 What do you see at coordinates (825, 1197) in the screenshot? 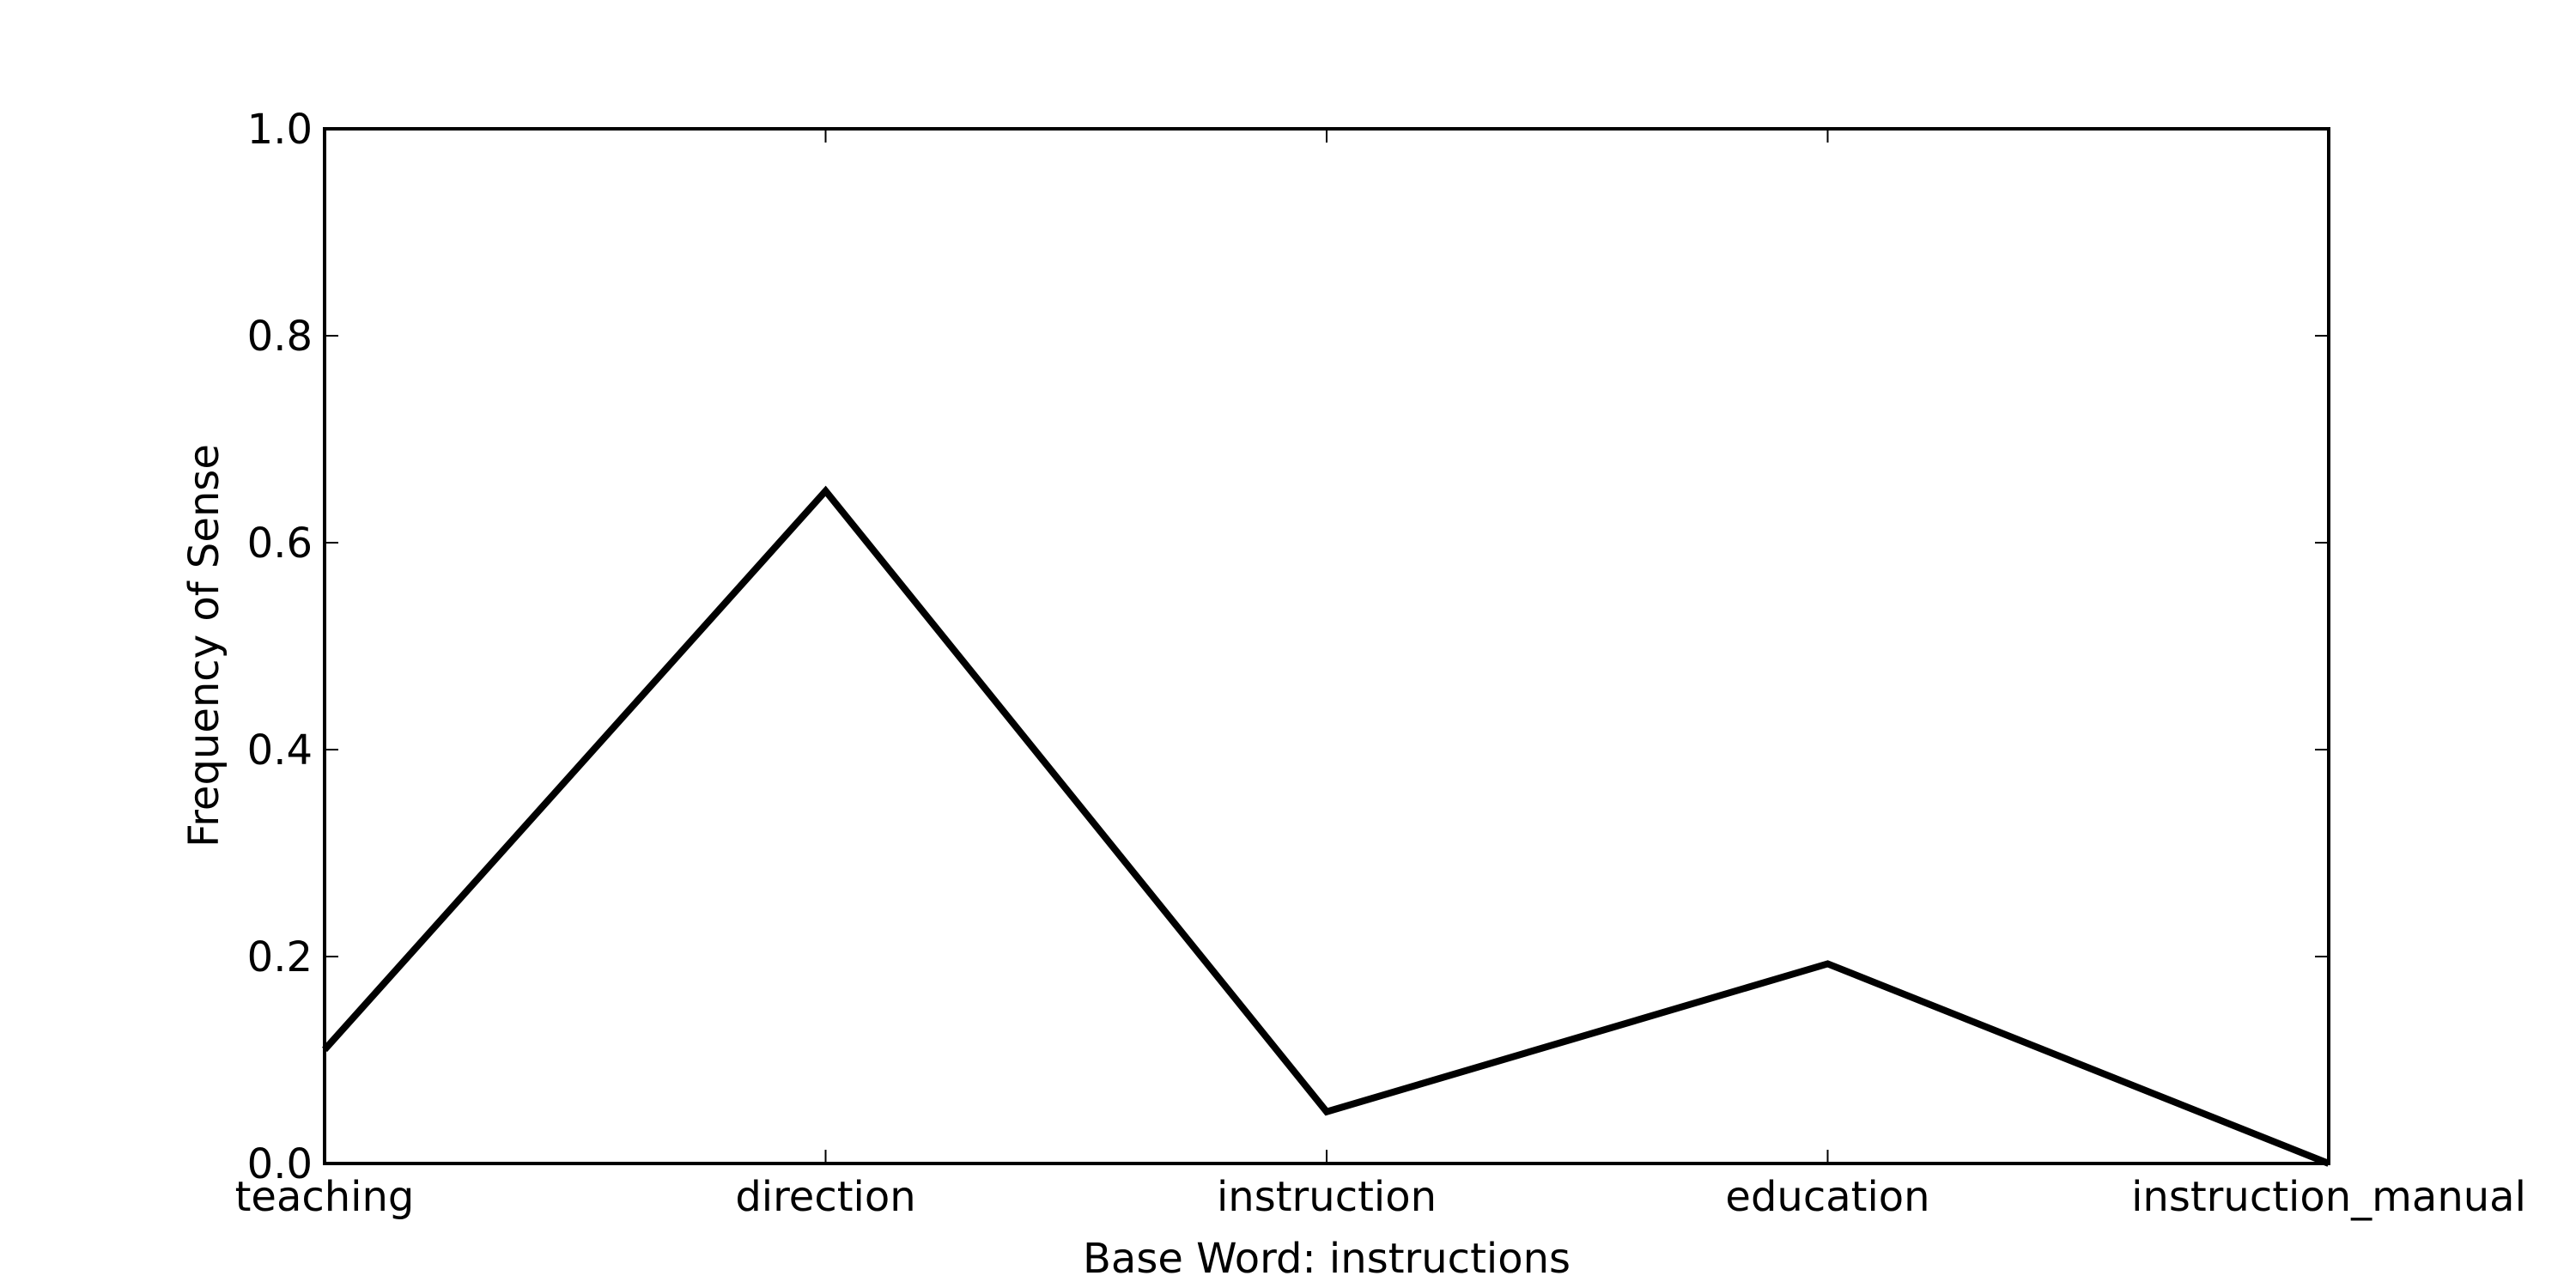
I see `x-tick-label: direction` at bounding box center [825, 1197].